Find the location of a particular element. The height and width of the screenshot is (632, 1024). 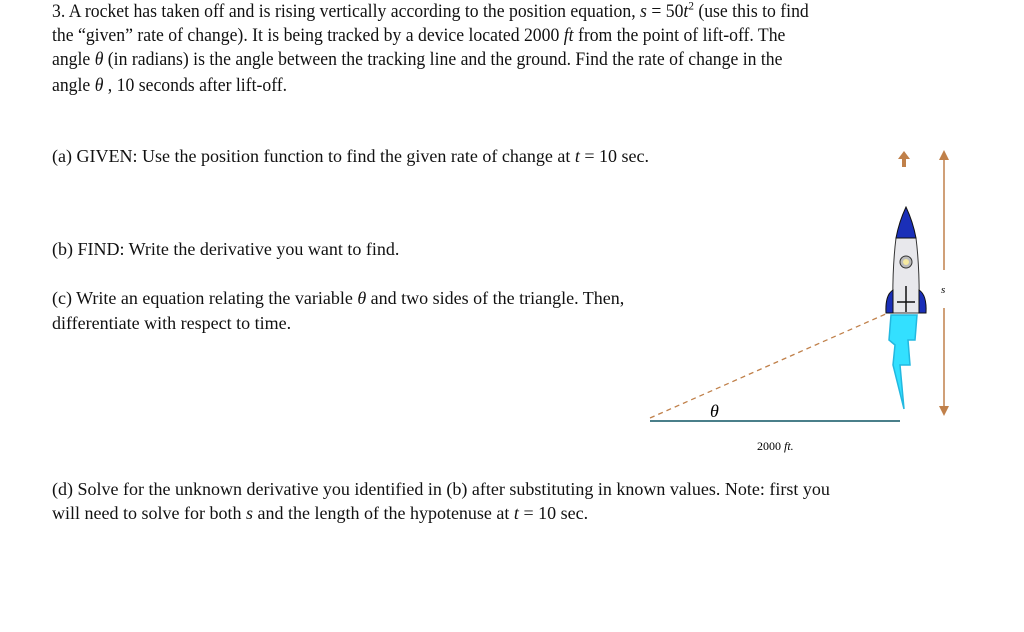

fin-left is located at coordinates (889, 301).